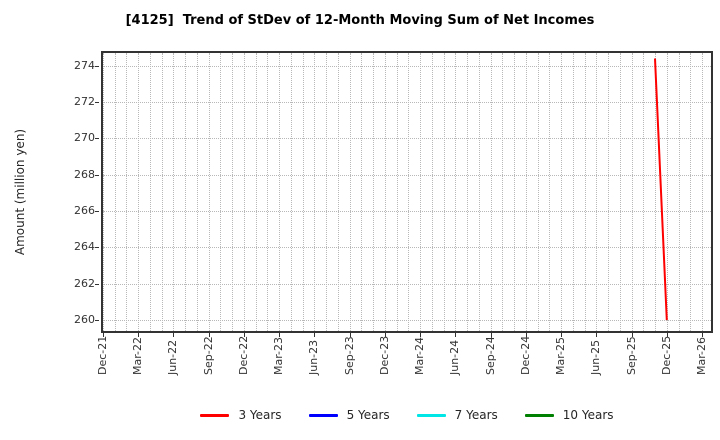 This screenshot has height=440, width=720. What do you see at coordinates (588, 415) in the screenshot?
I see `legend-label: 10 Years` at bounding box center [588, 415].